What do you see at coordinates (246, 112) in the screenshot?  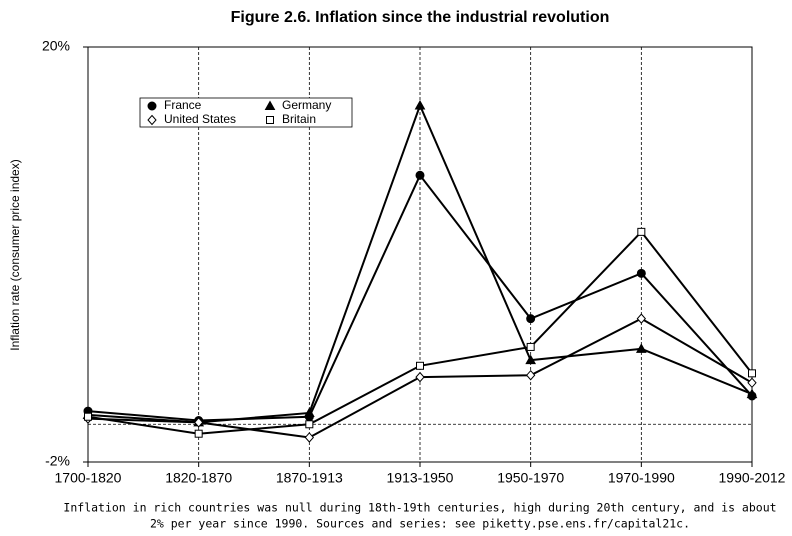 I see `legend-box` at bounding box center [246, 112].